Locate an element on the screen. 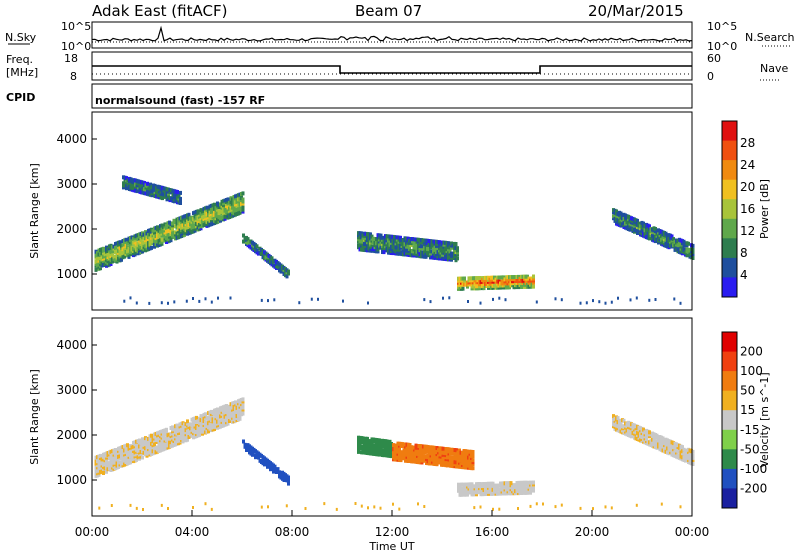  time-axis-label: Time UT is located at coordinates (391, 546).